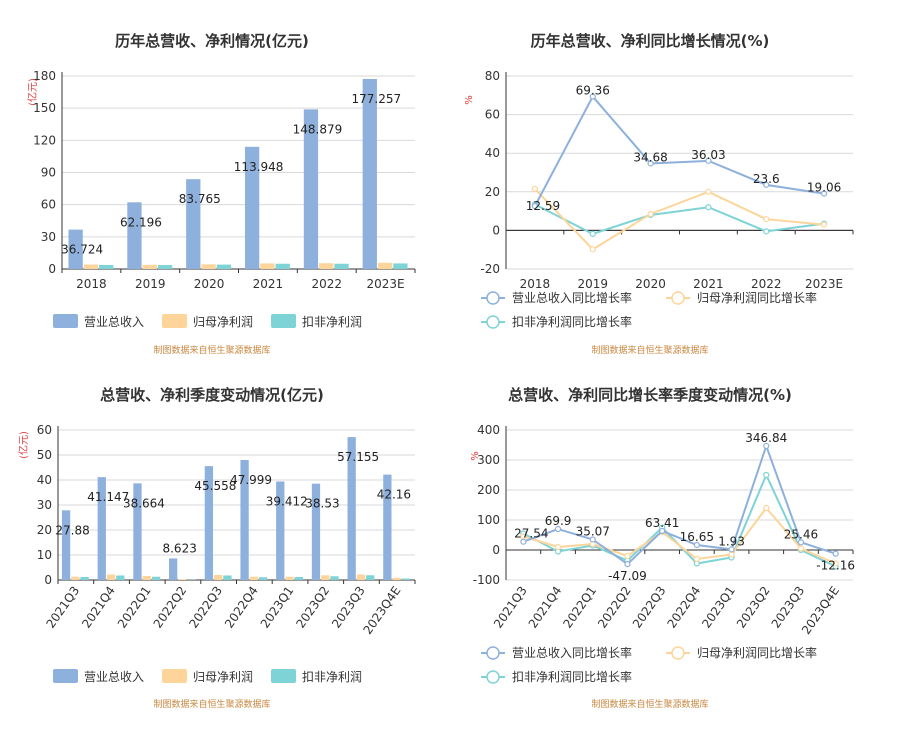 The image size is (897, 734). I want to click on chart-title: 总营收、净利季度变动情况(亿元), so click(212, 395).